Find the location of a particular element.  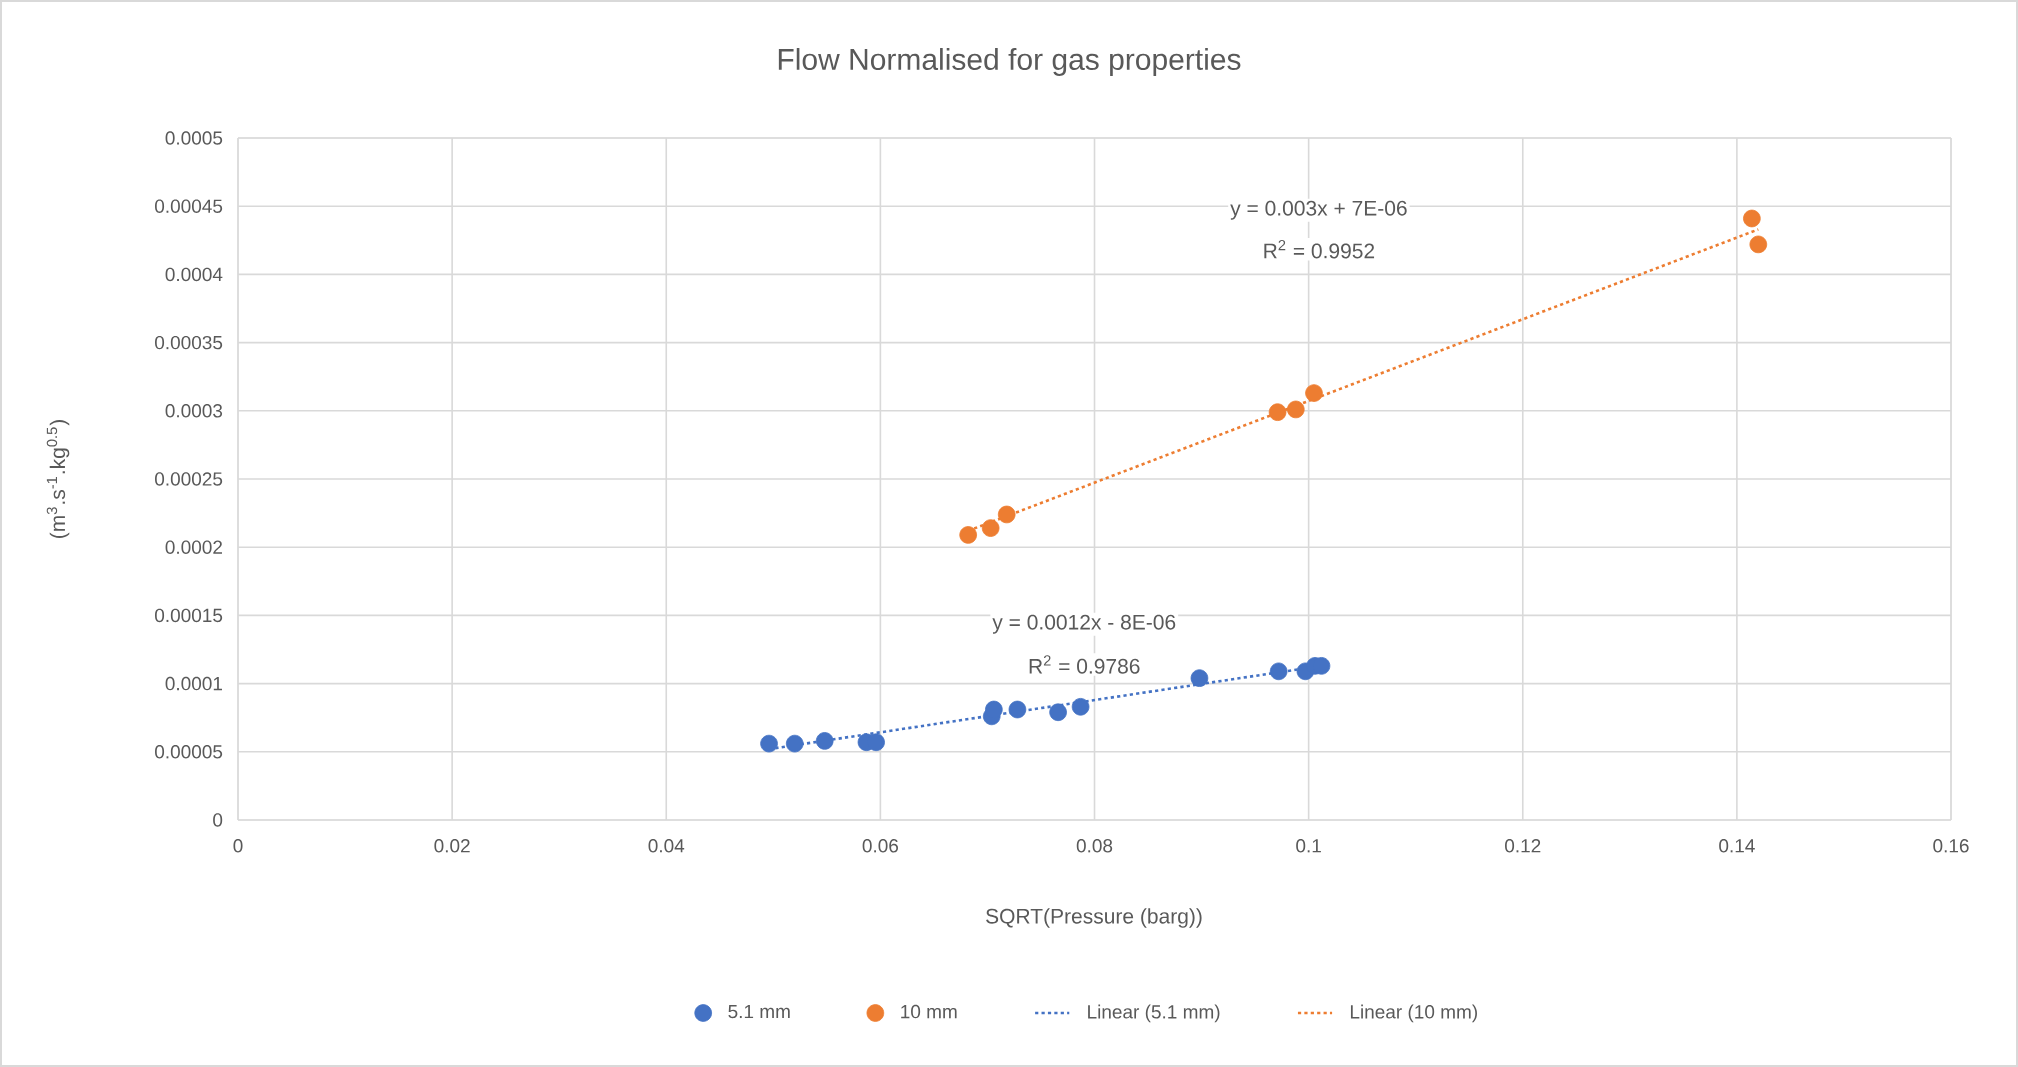

x-axis-title: SQRT(Pressure (barg)) is located at coordinates (1094, 918).